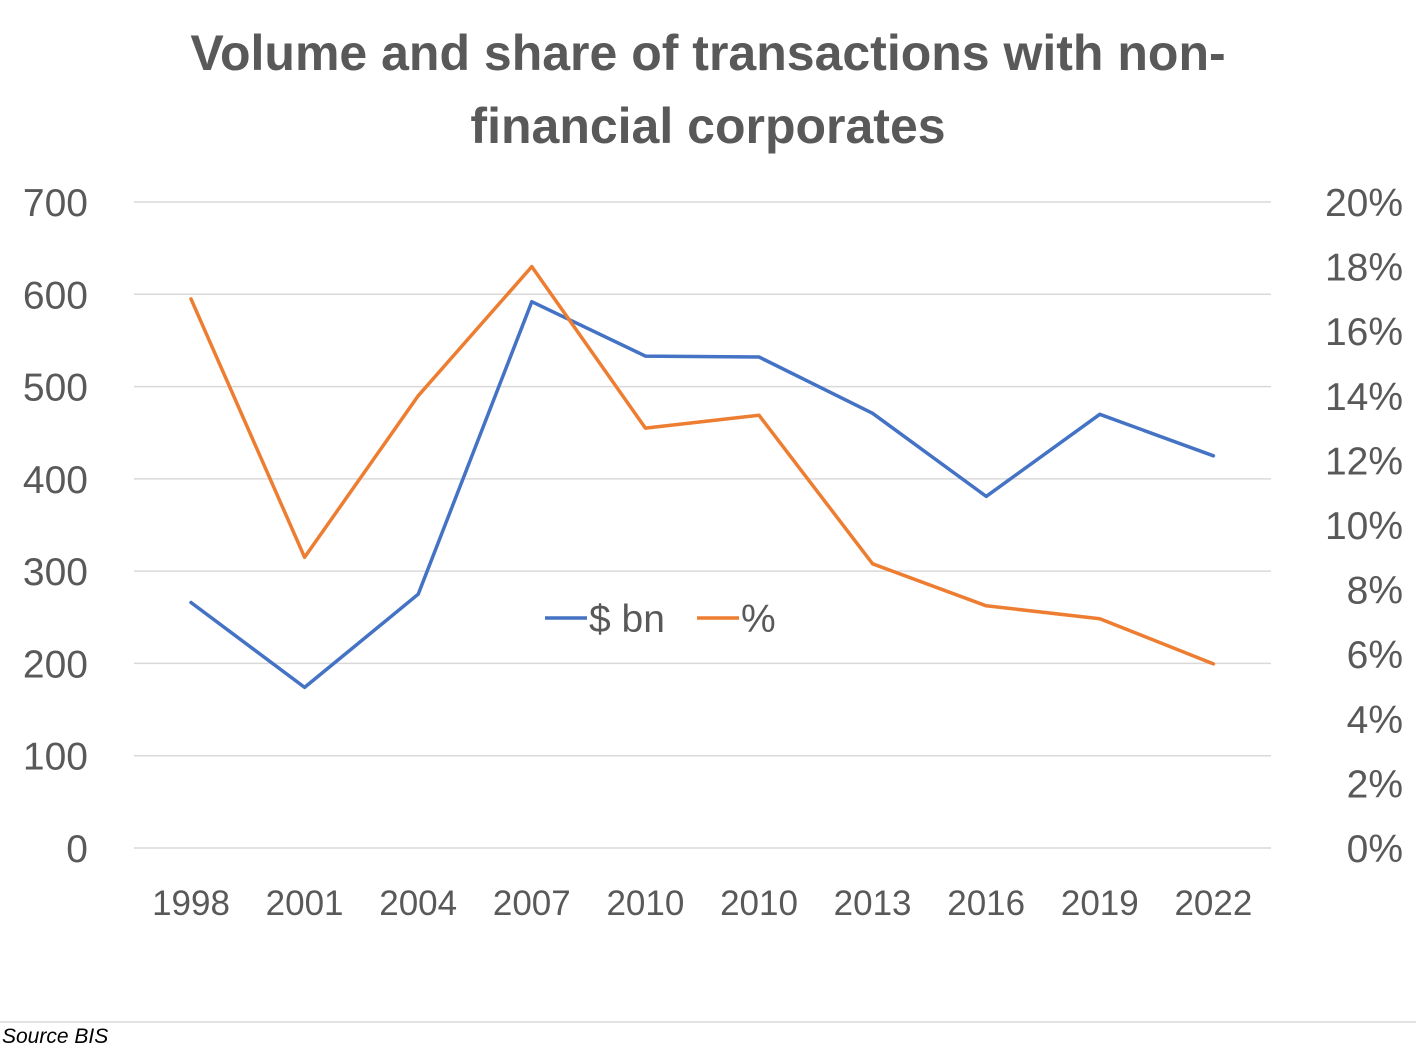 The image size is (1416, 1061). What do you see at coordinates (758, 619) in the screenshot?
I see `legend-label: %` at bounding box center [758, 619].